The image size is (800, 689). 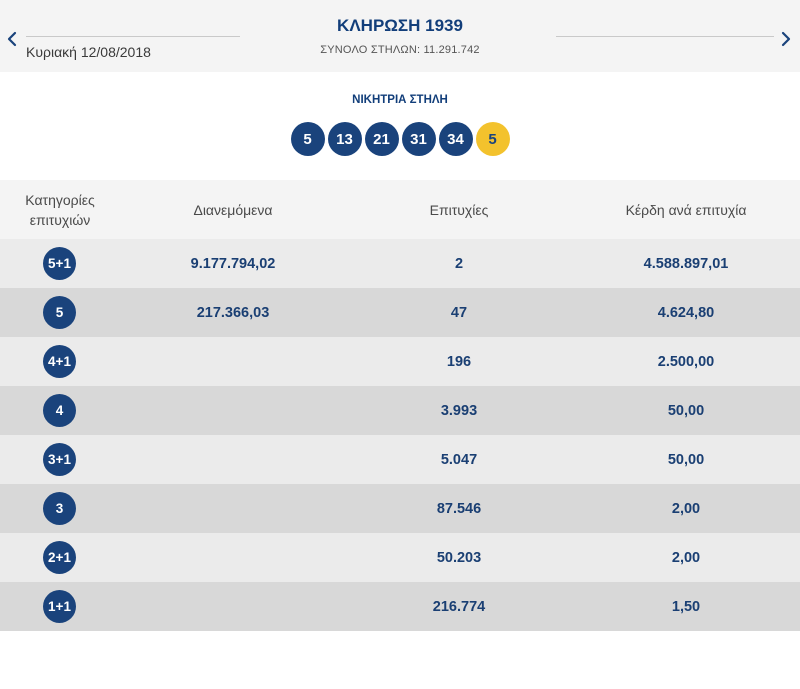 What do you see at coordinates (12, 39) in the screenshot?
I see `chevron-left-icon` at bounding box center [12, 39].